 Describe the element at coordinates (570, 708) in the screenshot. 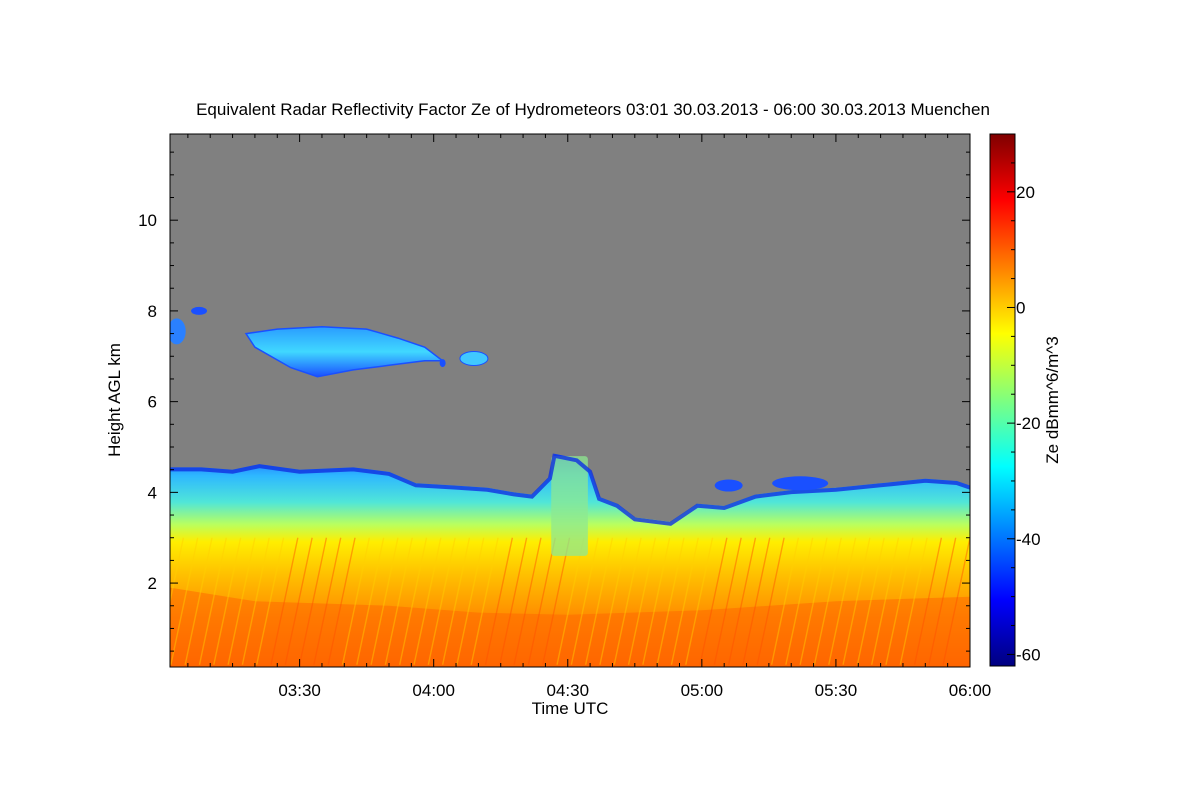

I see `x-axis-label: Time UTC` at that location.